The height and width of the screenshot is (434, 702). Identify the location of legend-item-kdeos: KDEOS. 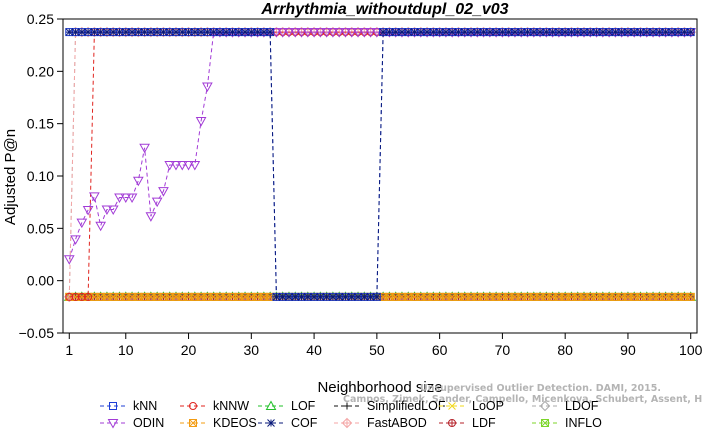
(218, 423).